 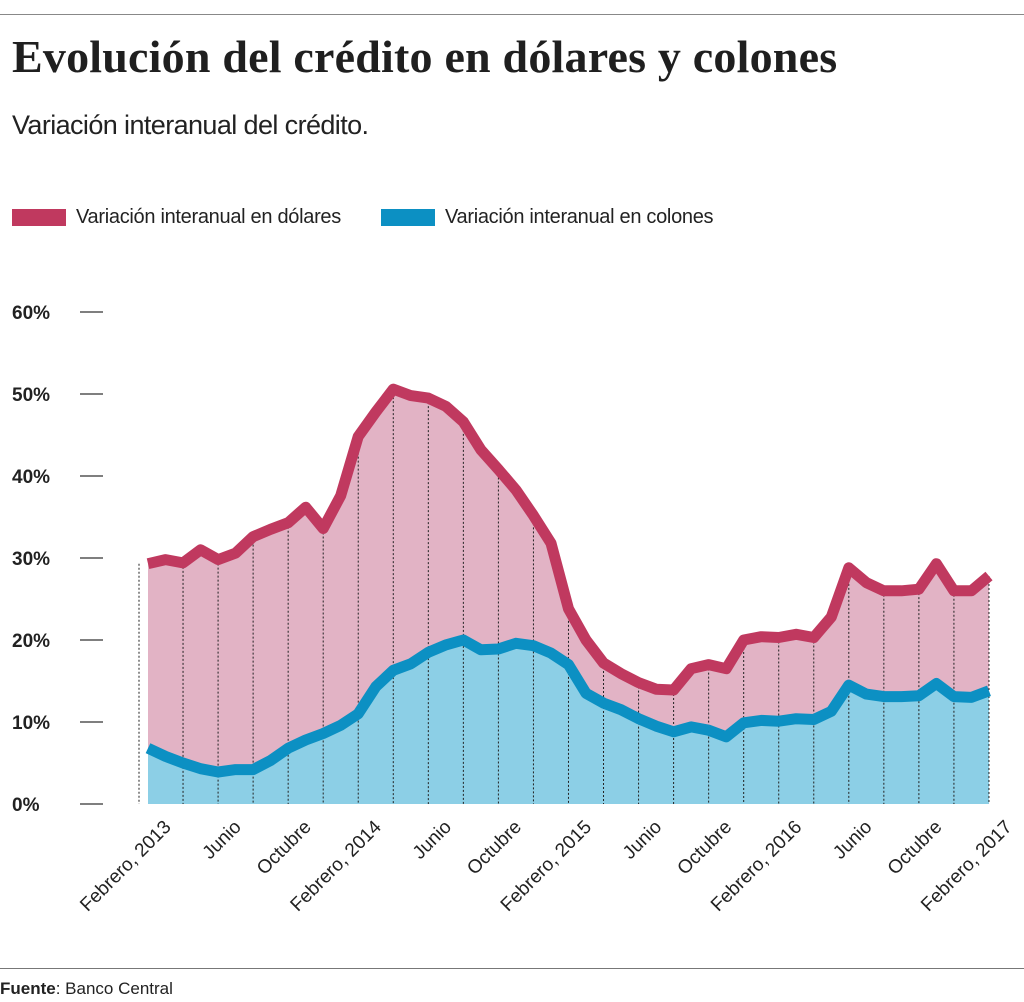 I want to click on source-label: Fuente, so click(x=28, y=988).